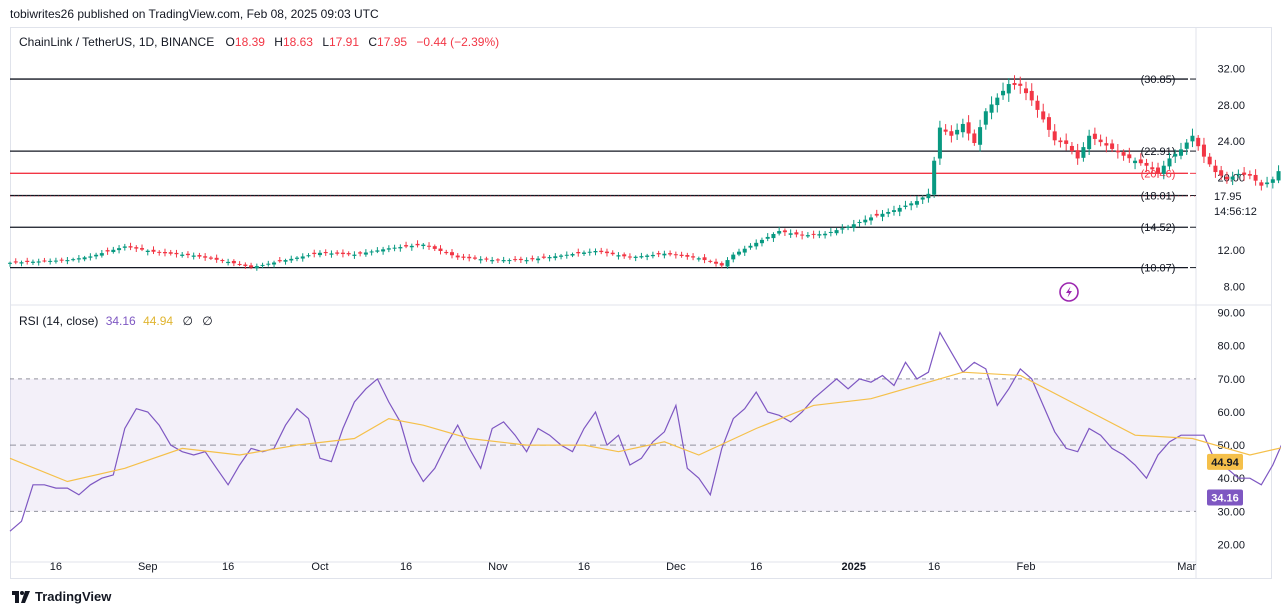  I want to click on low-label: L, so click(325, 42).